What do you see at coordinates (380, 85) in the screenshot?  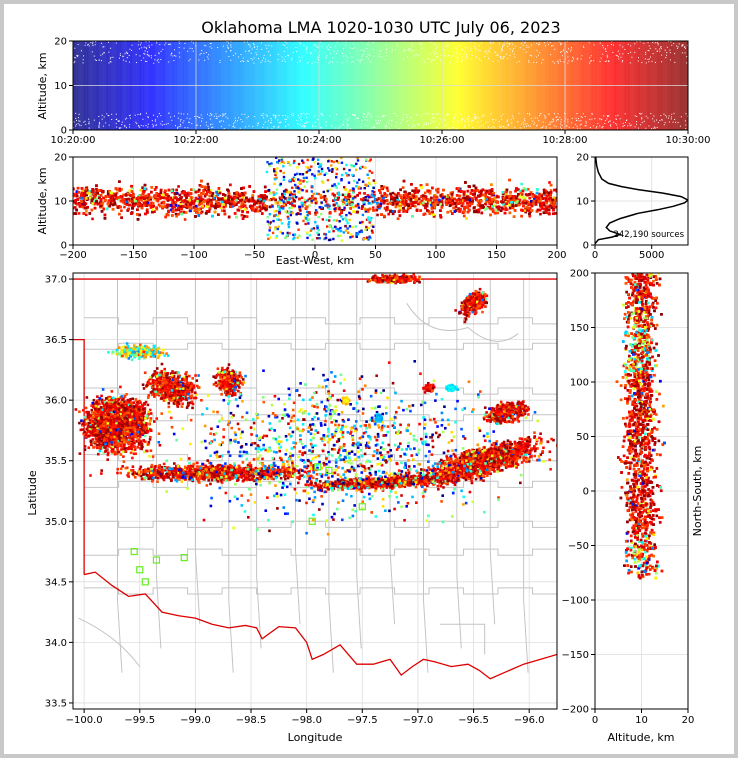 I see `plot-area` at bounding box center [380, 85].